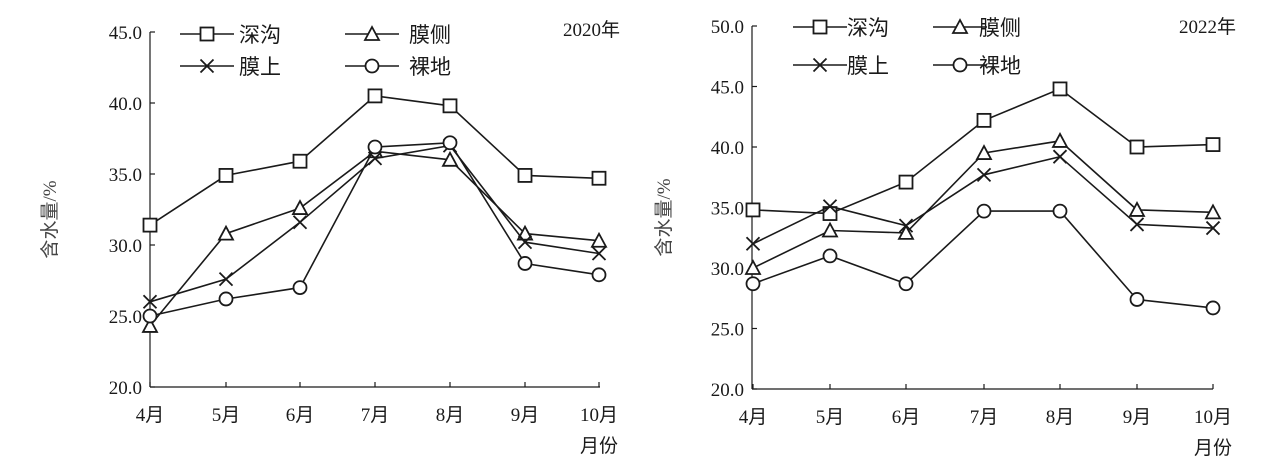 The image size is (1263, 470). What do you see at coordinates (983, 259) in the screenshot?
I see `series-line-circle` at bounding box center [983, 259].